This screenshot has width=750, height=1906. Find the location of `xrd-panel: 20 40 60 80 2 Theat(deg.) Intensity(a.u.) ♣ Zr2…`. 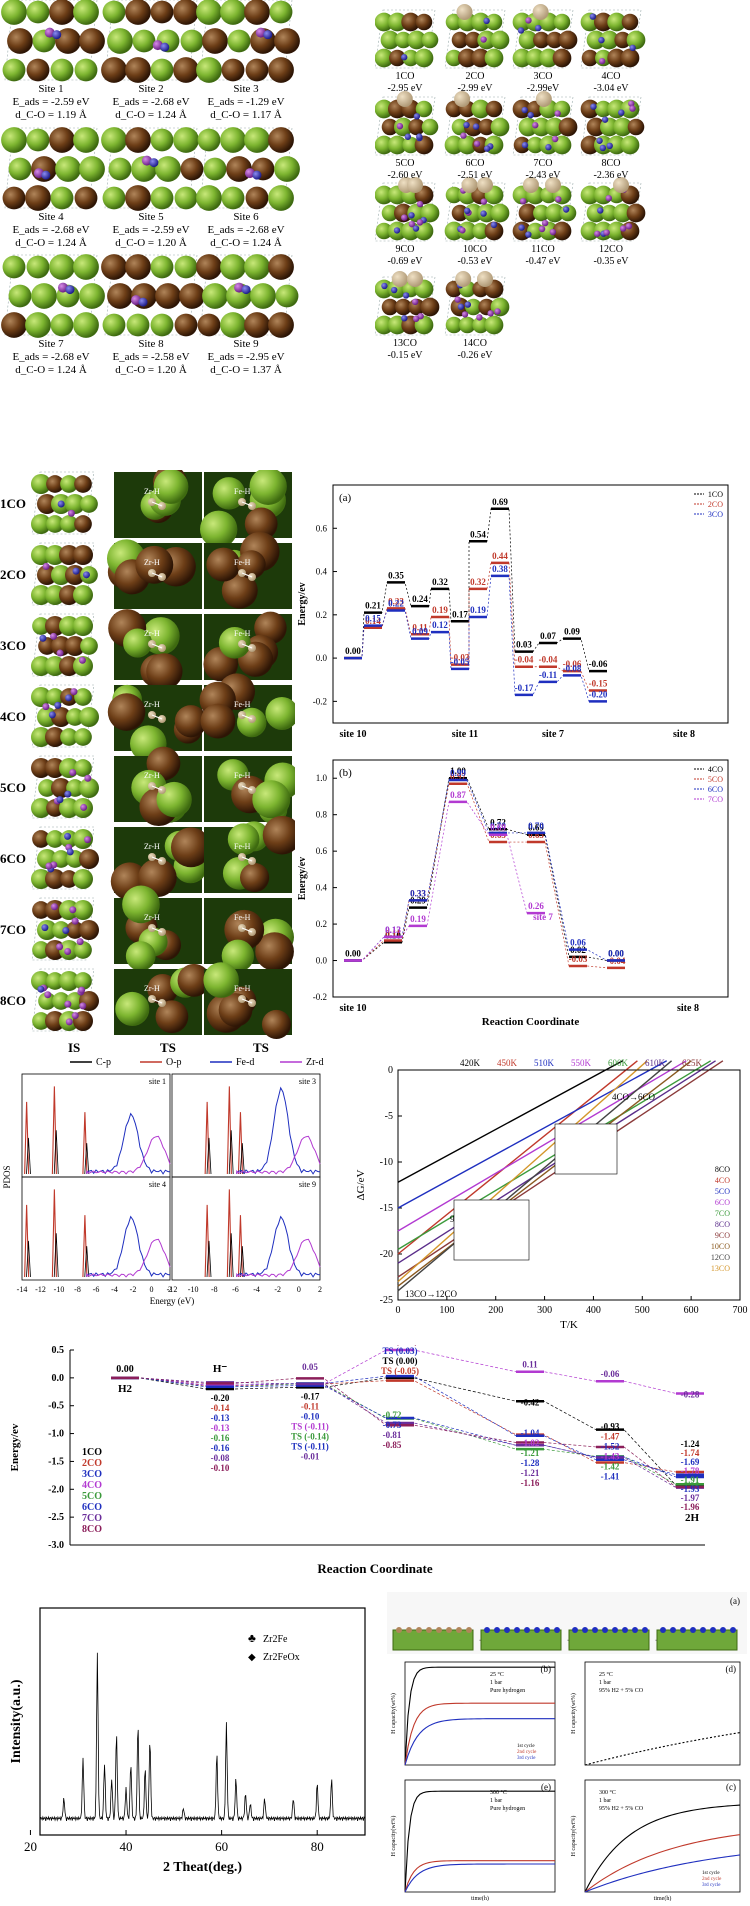

xrd-panel: 20 40 60 80 2 Theat(deg.) Intensity(a.u.) ♣ Zr2… is located at coordinates (192, 1745).